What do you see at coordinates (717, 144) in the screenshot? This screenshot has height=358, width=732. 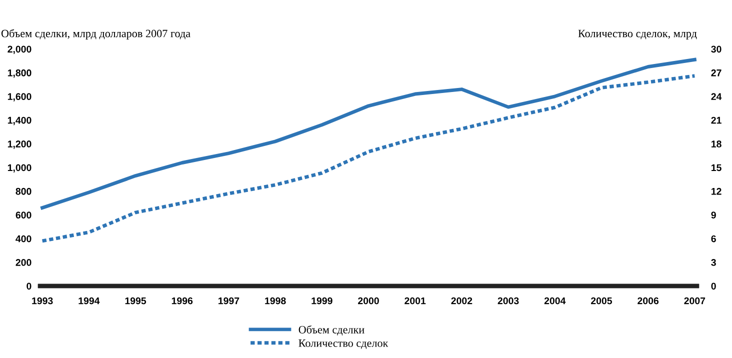 I see `y2-tick-label: 18` at bounding box center [717, 144].